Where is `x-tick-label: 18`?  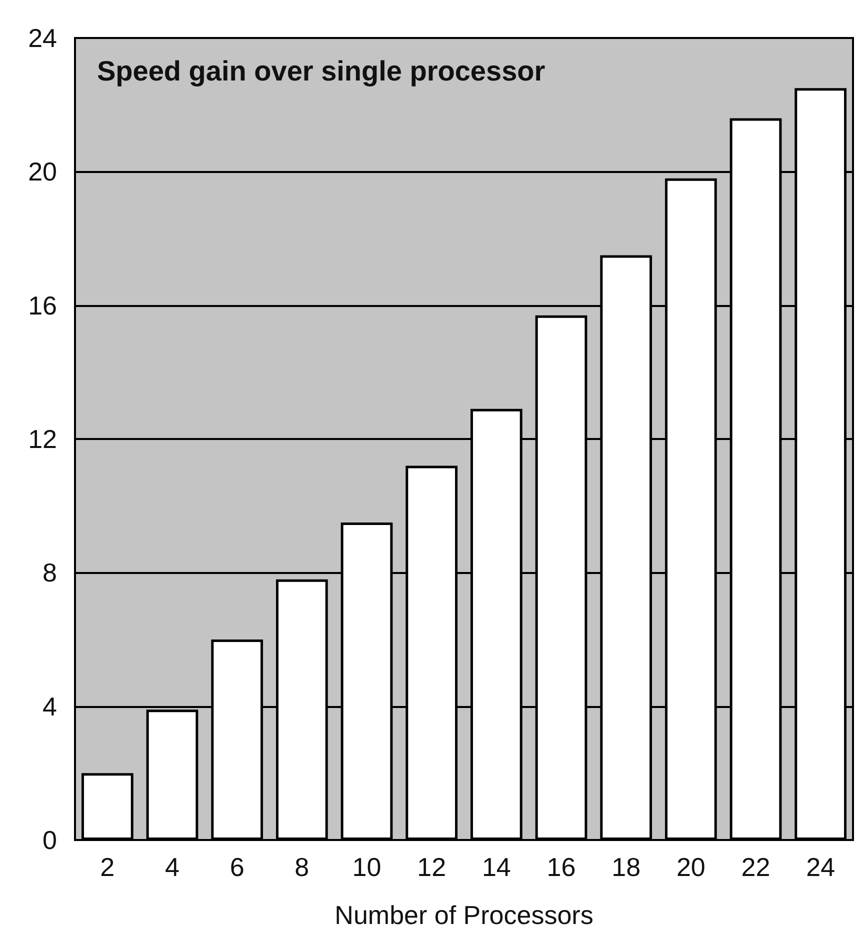 x-tick-label: 18 is located at coordinates (626, 867).